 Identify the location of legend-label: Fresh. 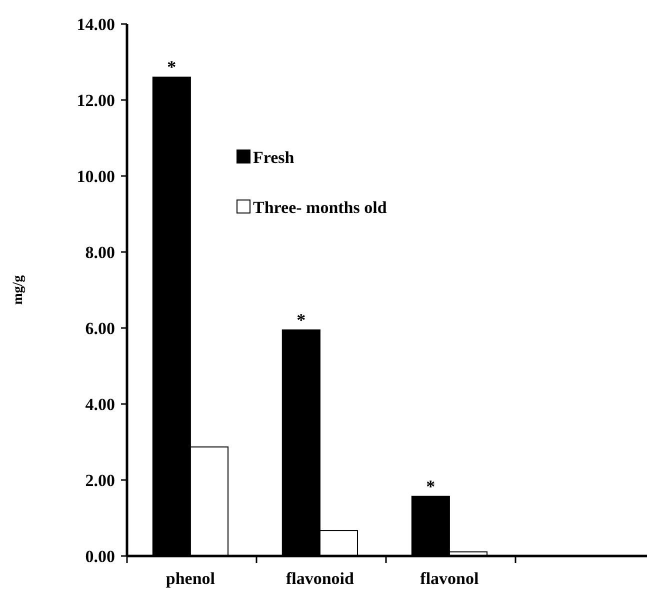
(274, 157).